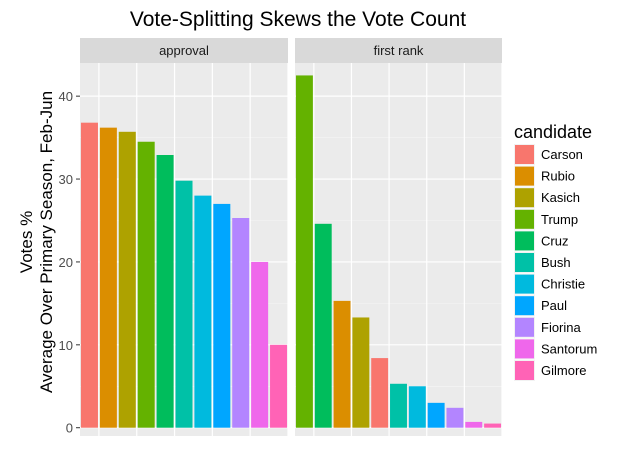 The width and height of the screenshot is (630, 450). What do you see at coordinates (66, 262) in the screenshot?
I see `y-tick-label: 20` at bounding box center [66, 262].